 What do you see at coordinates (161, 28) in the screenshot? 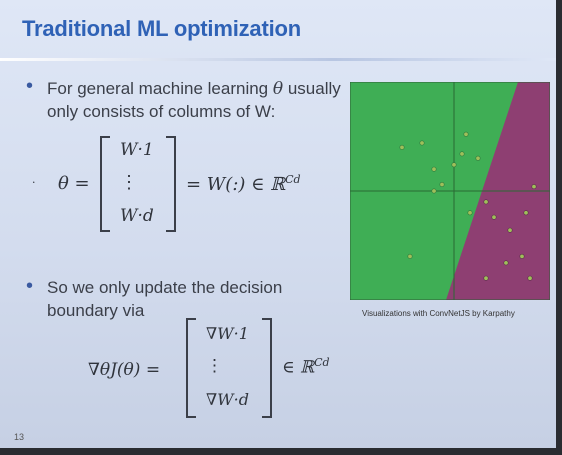
I see `slide-title: Traditional ML optimization` at bounding box center [161, 28].